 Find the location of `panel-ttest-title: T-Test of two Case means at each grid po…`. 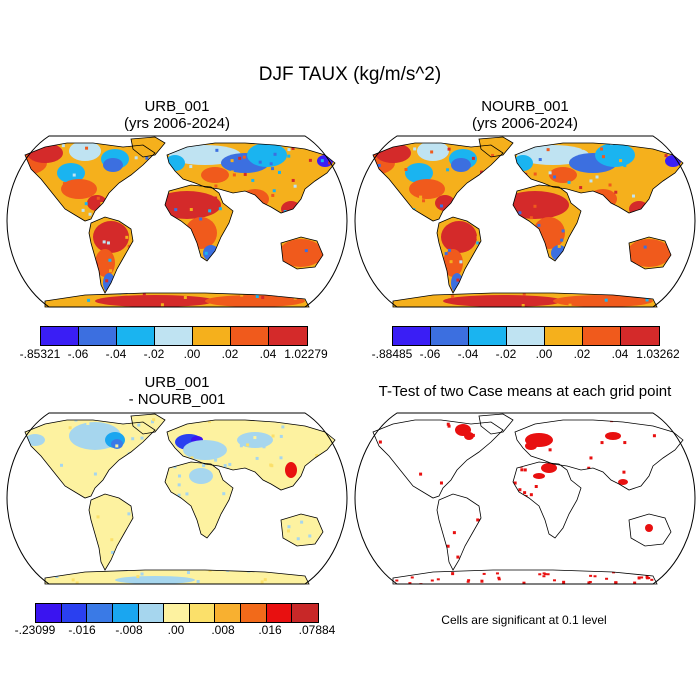

panel-ttest-title: T-Test of two Case means at each grid po… is located at coordinates (525, 391).